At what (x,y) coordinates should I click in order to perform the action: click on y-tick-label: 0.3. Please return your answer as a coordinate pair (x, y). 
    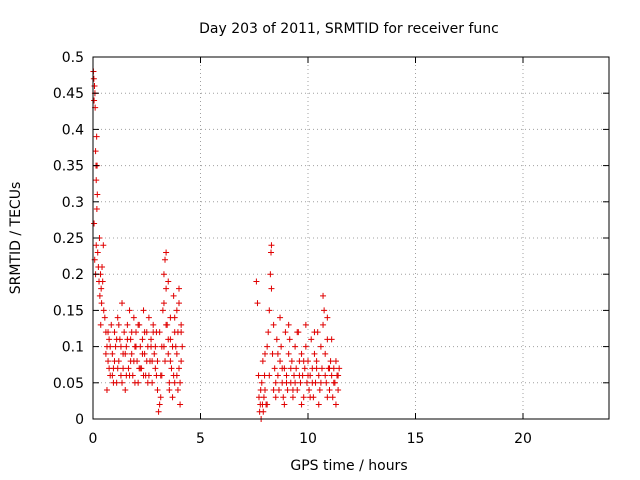
    Looking at the image, I should click on (73, 203).